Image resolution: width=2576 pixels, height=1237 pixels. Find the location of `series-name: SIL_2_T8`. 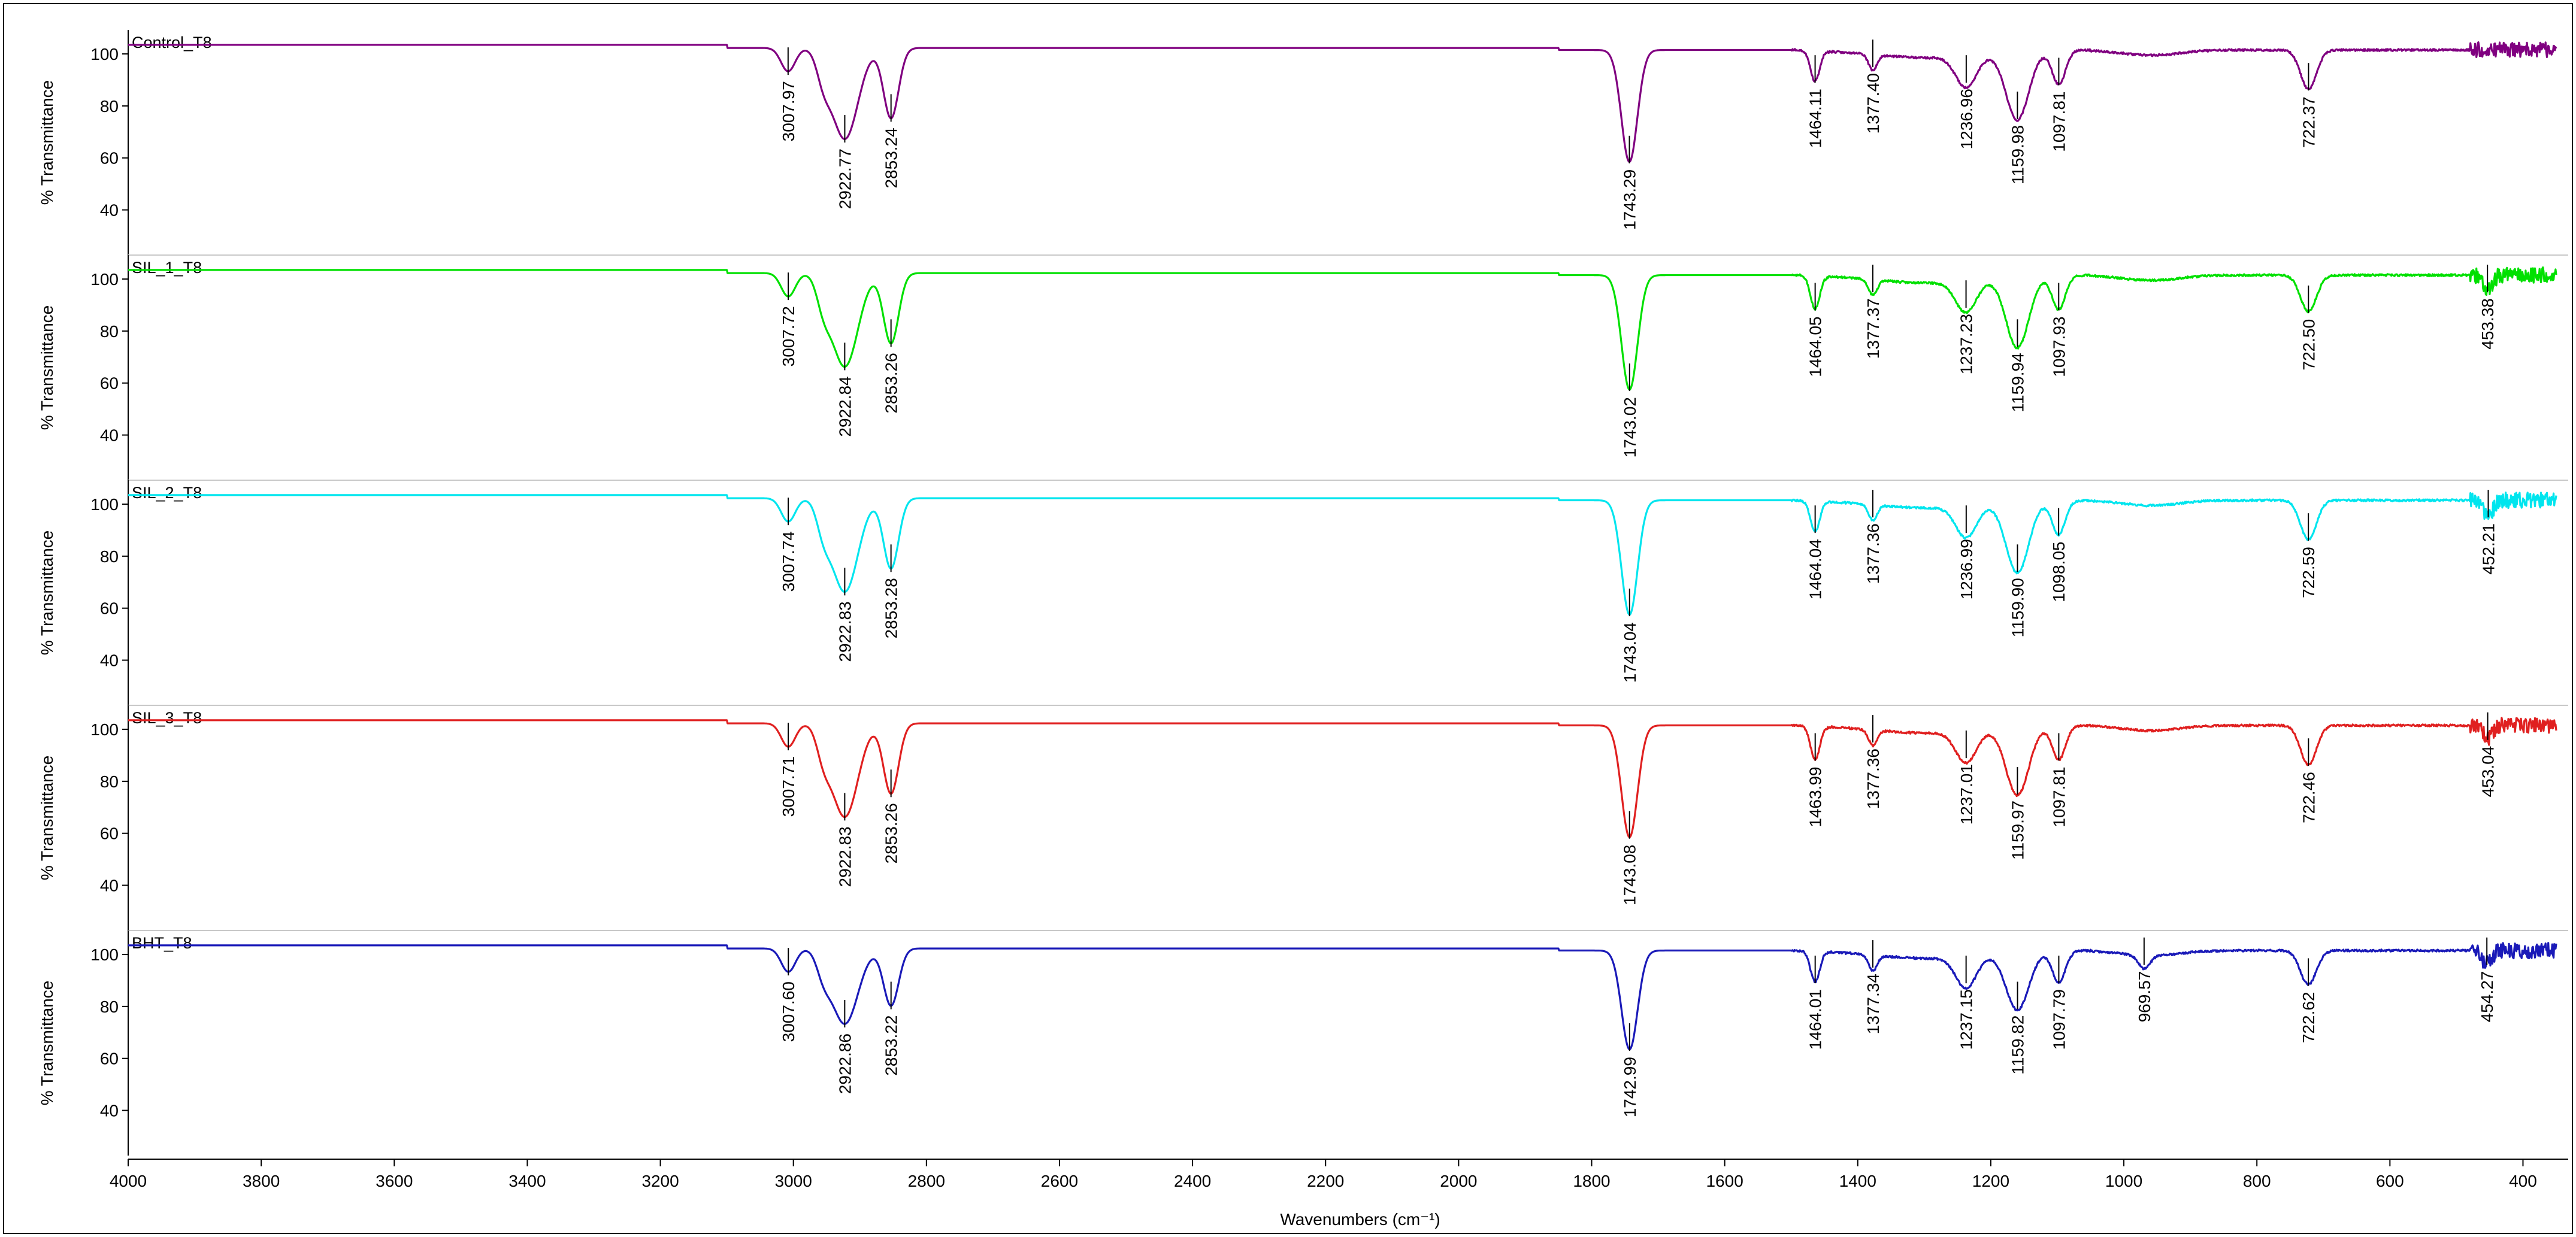

series-name: SIL_2_T8 is located at coordinates (167, 493).